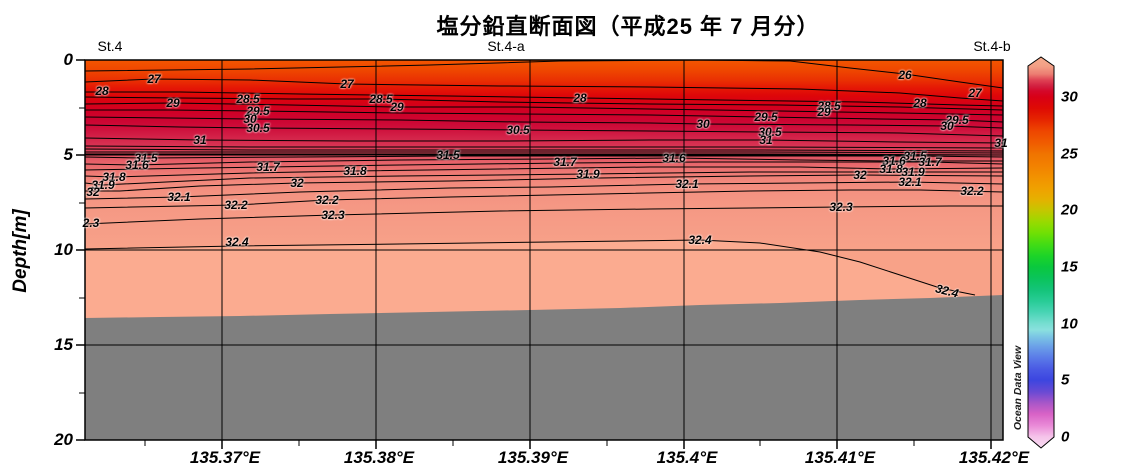 The width and height of the screenshot is (1132, 472). I want to click on page-title: 塩分鉛直断面図（平成25 年 7 月分）, so click(628, 26).